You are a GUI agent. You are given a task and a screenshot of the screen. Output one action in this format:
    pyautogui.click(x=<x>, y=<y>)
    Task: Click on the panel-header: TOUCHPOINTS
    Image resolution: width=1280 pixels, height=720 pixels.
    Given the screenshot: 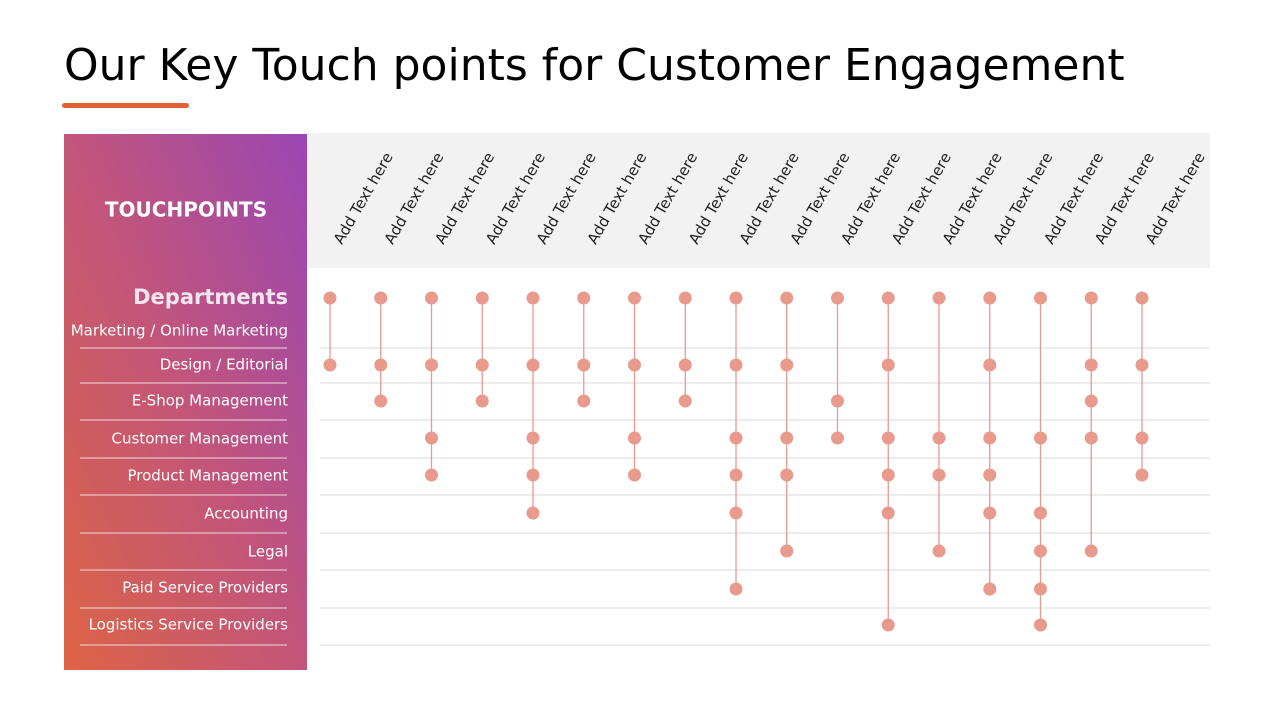 What is the action you would take?
    pyautogui.click(x=186, y=210)
    